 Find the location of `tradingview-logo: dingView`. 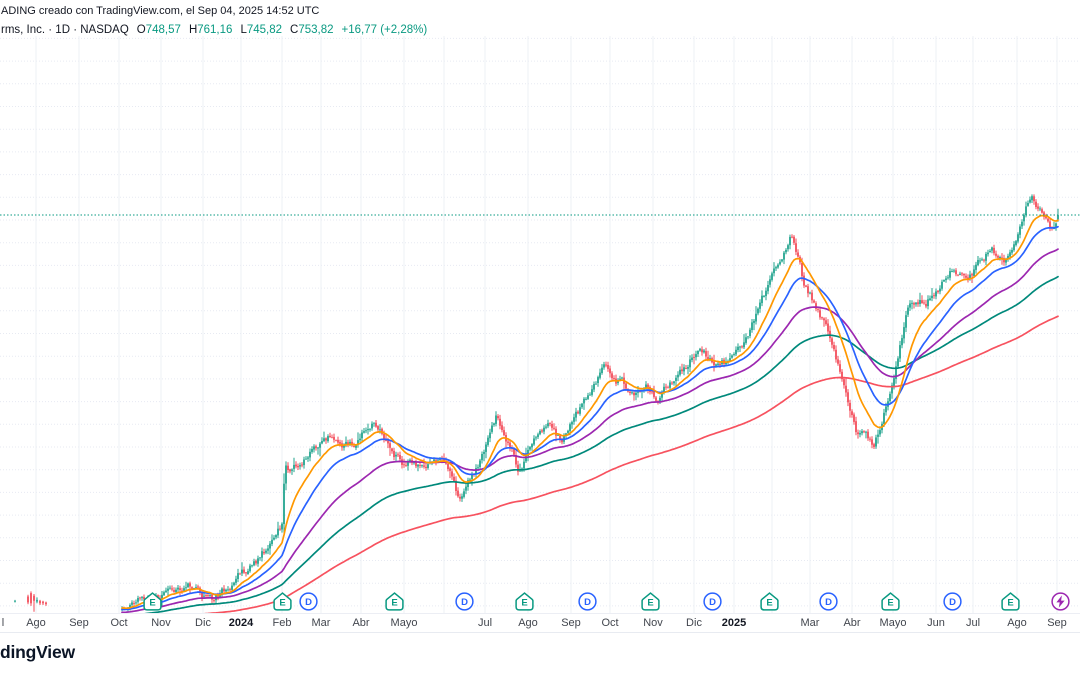

tradingview-logo: dingView is located at coordinates (37, 652).